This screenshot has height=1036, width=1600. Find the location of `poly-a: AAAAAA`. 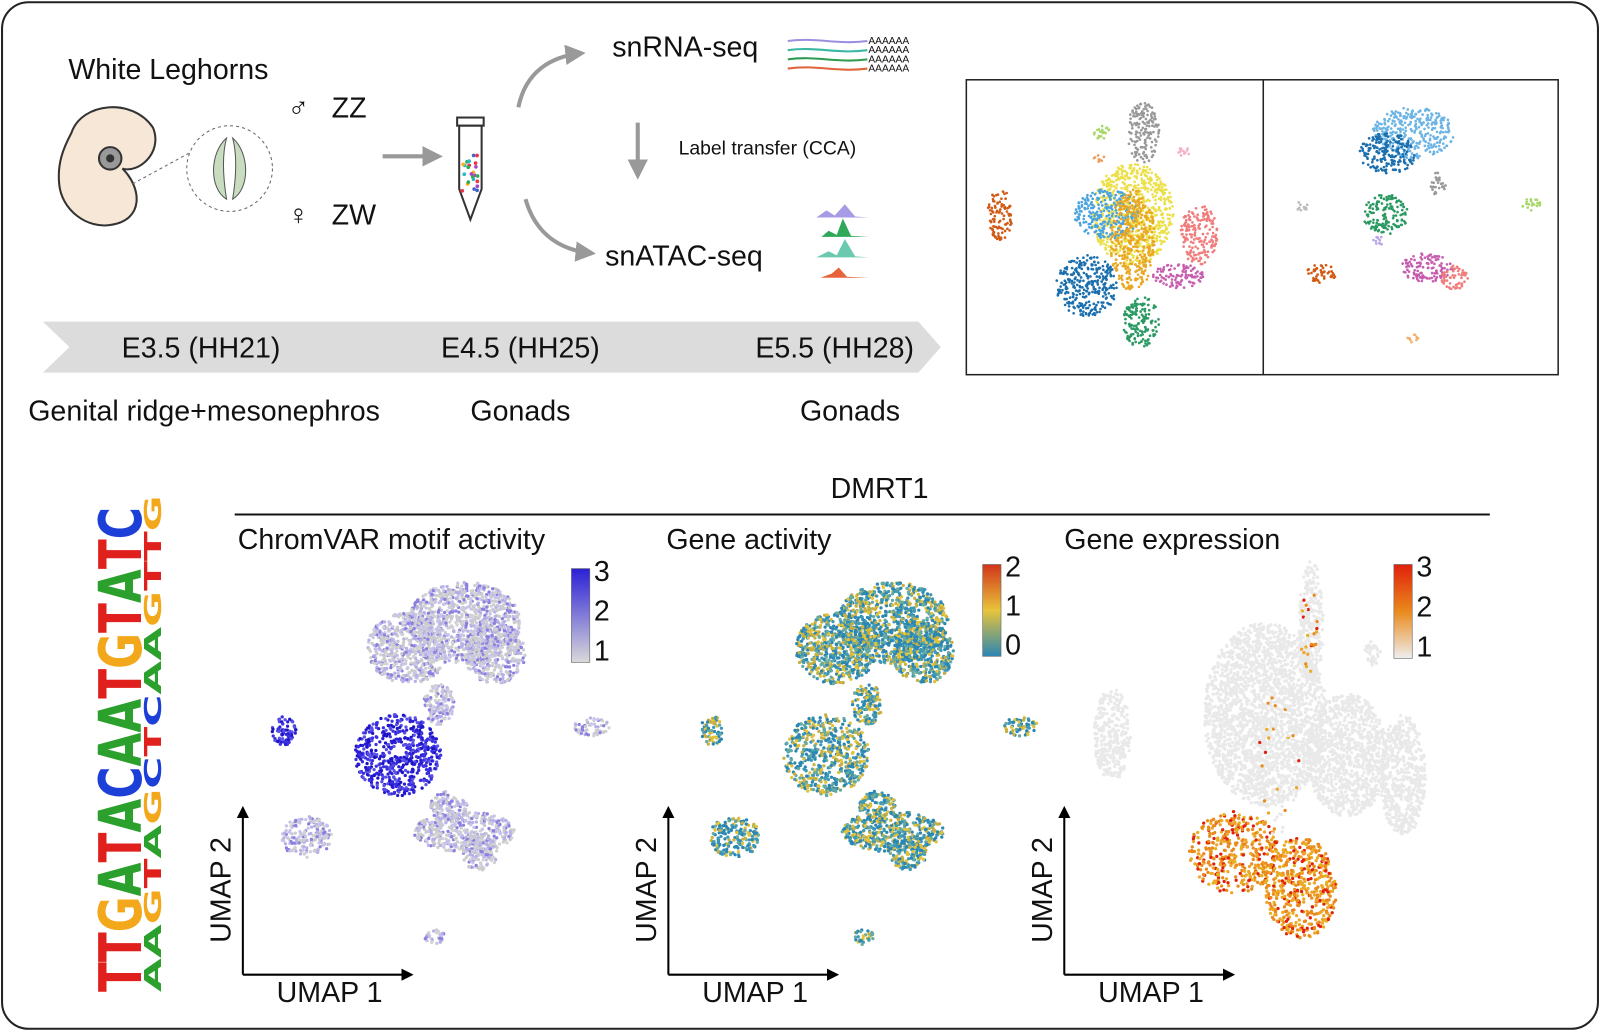

poly-a: AAAAAA is located at coordinates (888, 69).